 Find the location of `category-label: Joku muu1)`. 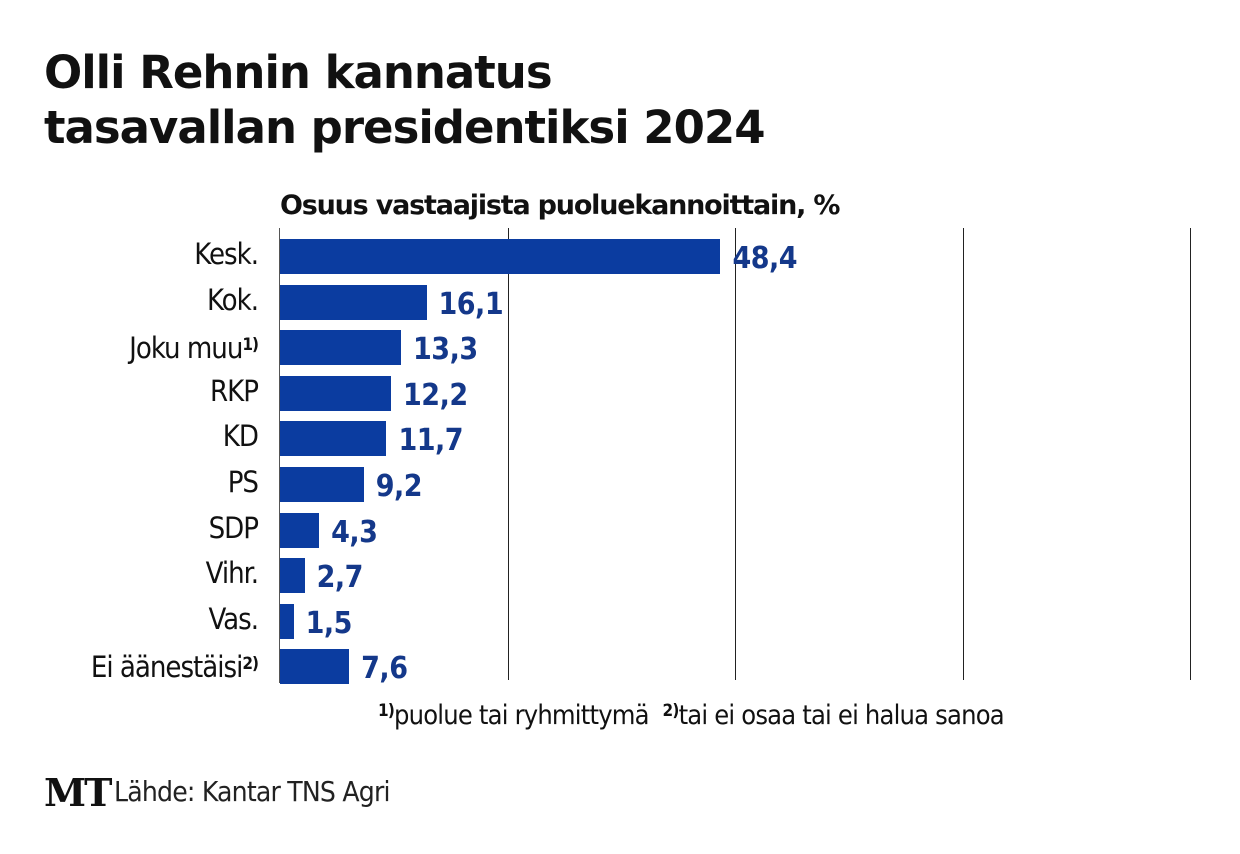

category-label: Joku muu1) is located at coordinates (194, 347).